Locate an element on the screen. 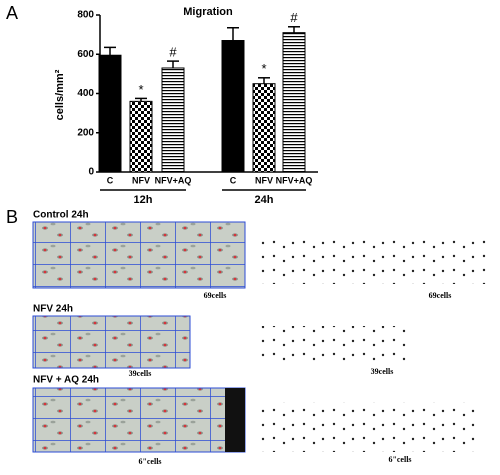 The image size is (500, 475). panel-letter: B is located at coordinates (12, 217).